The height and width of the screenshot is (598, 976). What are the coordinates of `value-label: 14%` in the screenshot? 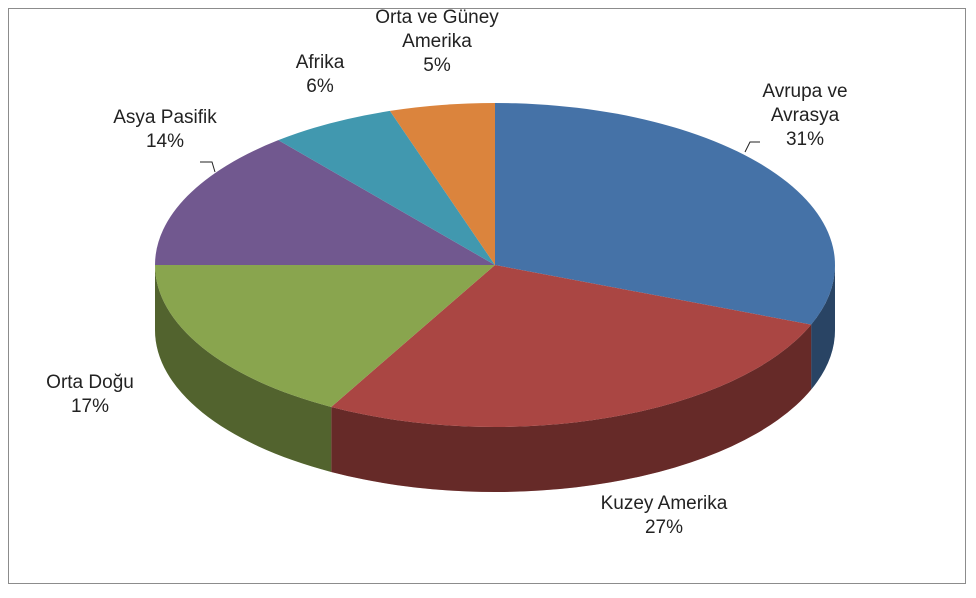 It's located at (165, 141).